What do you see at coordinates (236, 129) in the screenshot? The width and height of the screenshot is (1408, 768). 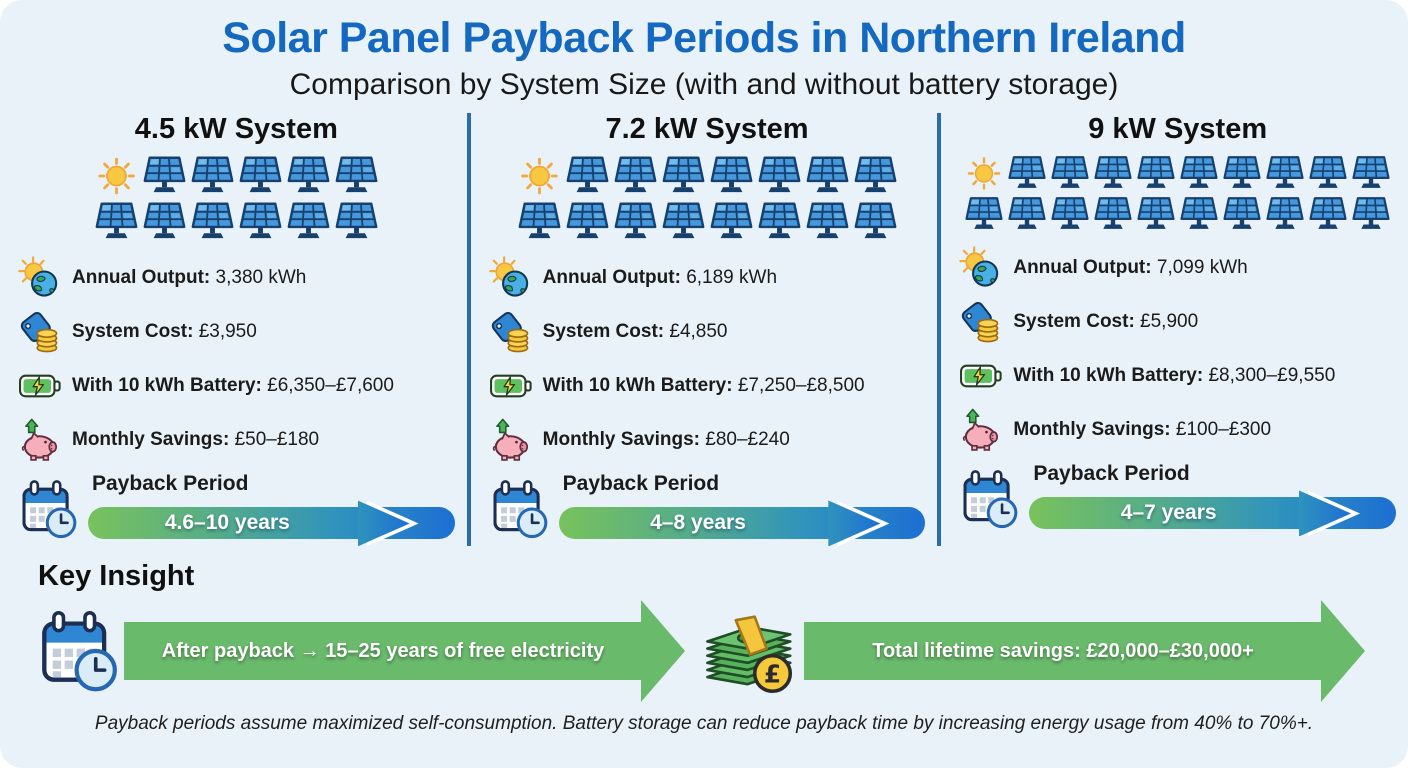 I see `system-title: 4.5 kW System` at bounding box center [236, 129].